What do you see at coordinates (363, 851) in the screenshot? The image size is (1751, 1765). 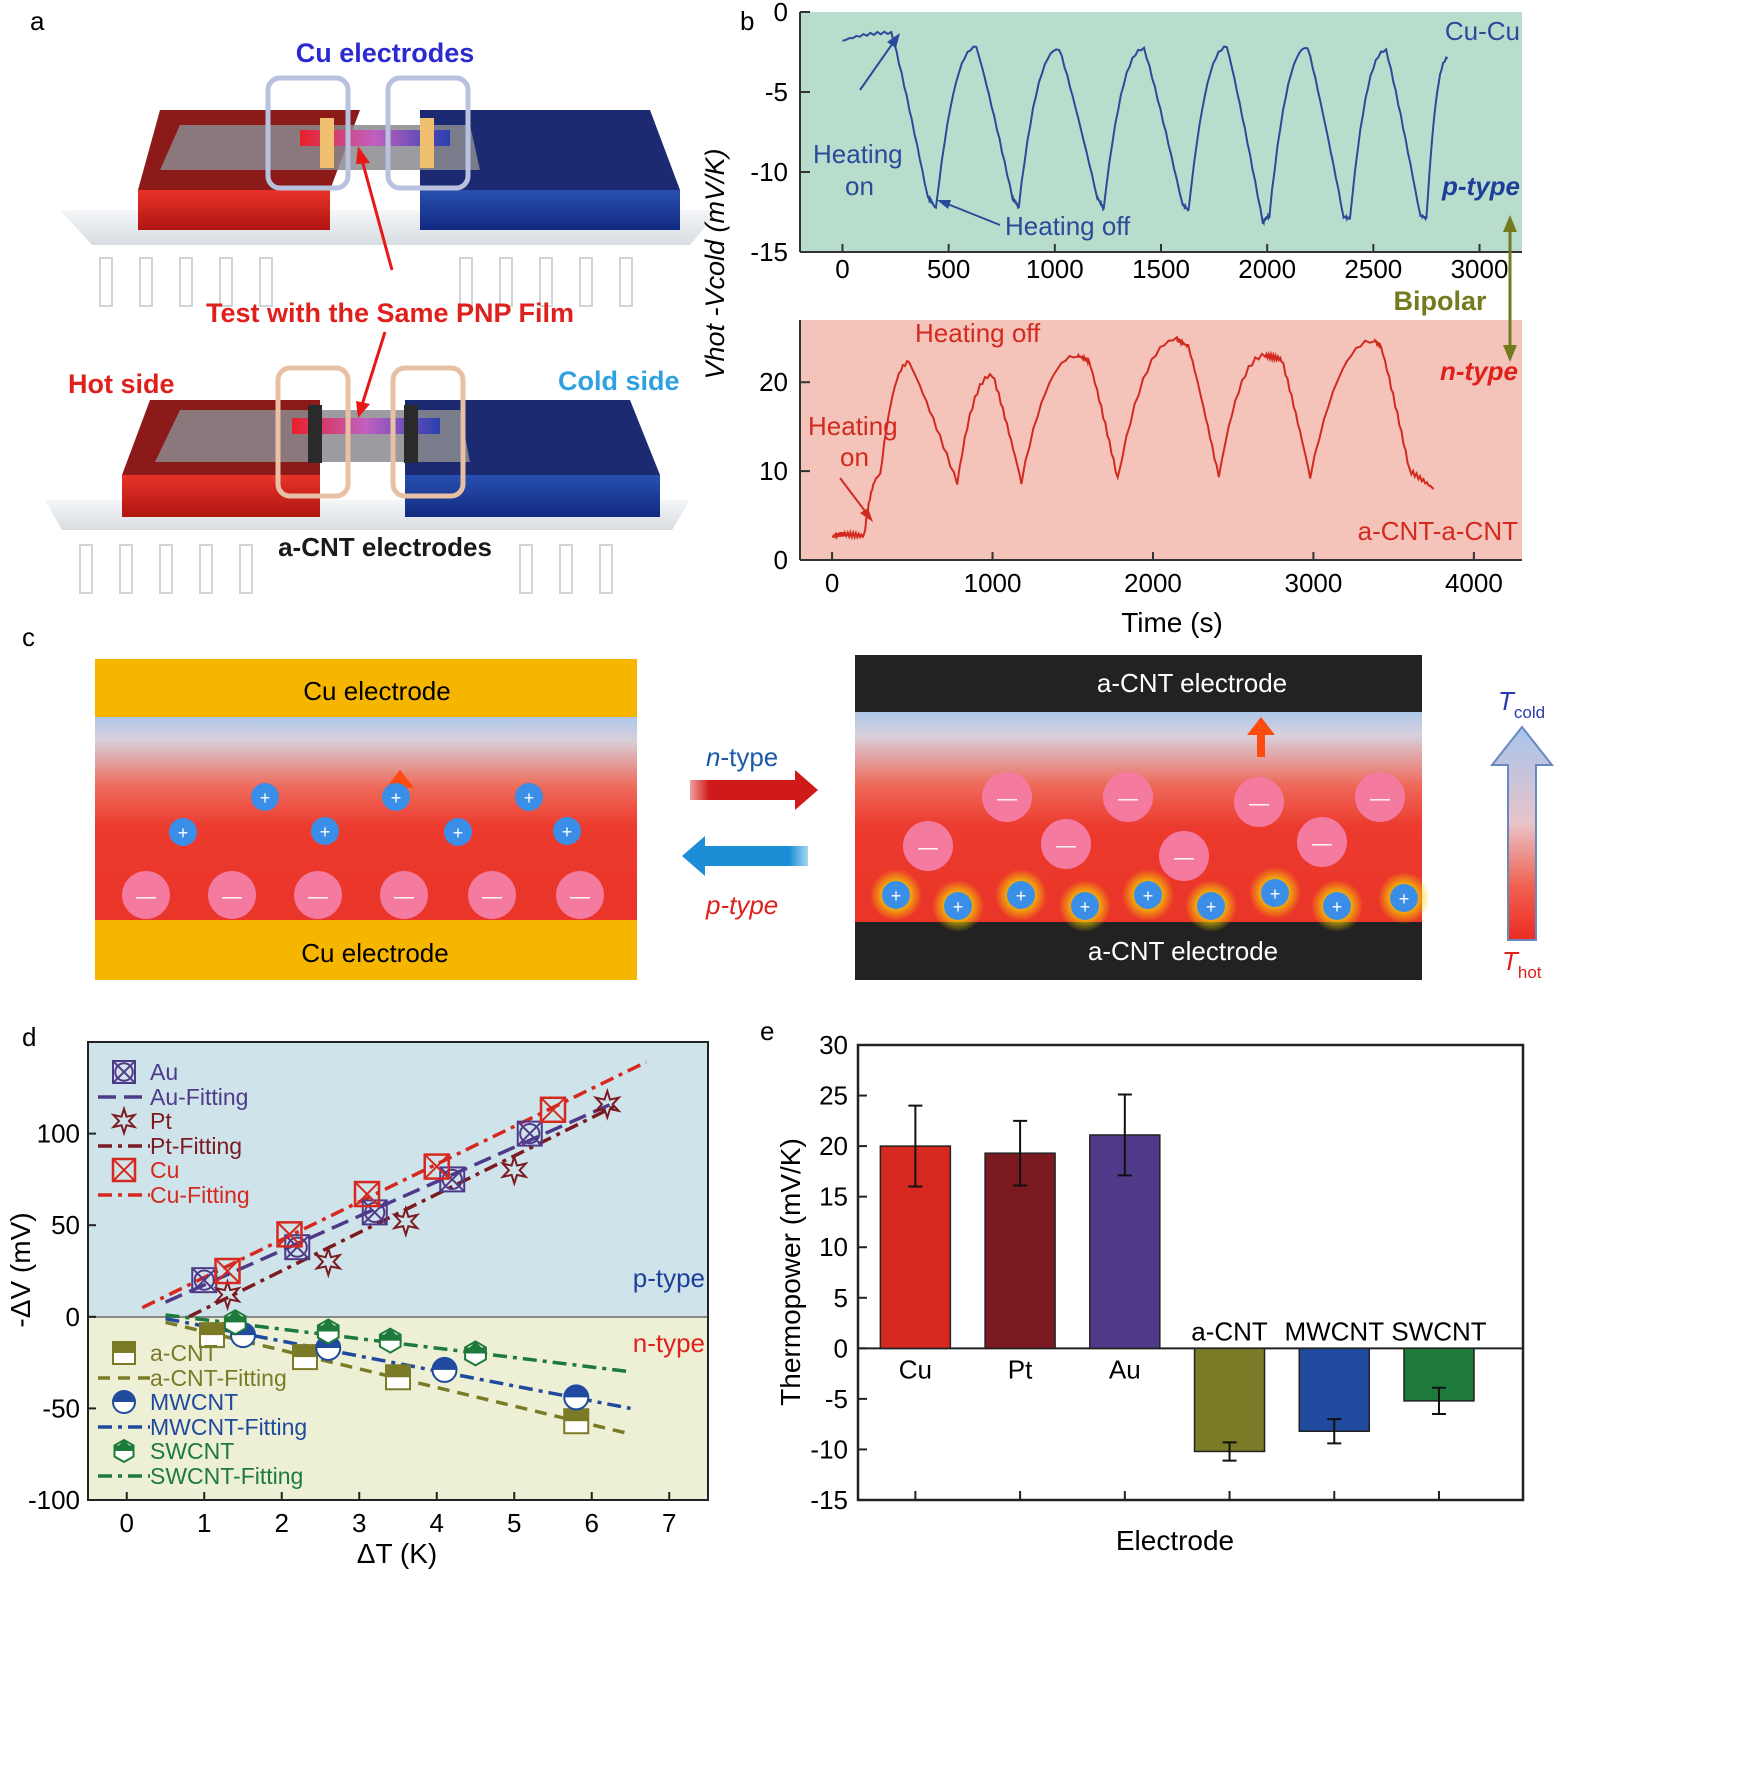 I see `c-left-carriers: + + + + + + + — — — — — —` at bounding box center [363, 851].